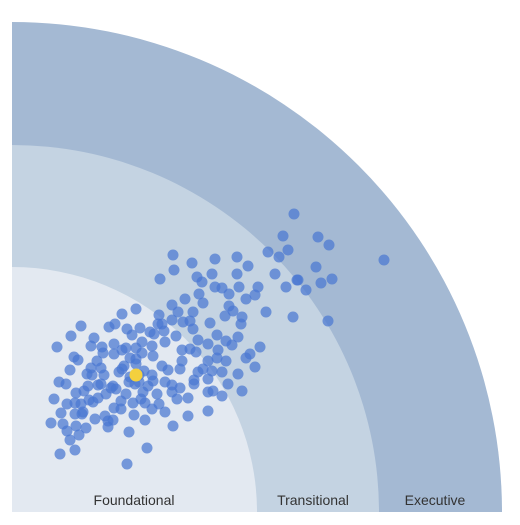  What do you see at coordinates (435, 500) in the screenshot?
I see `band-label-executive: Executive` at bounding box center [435, 500].